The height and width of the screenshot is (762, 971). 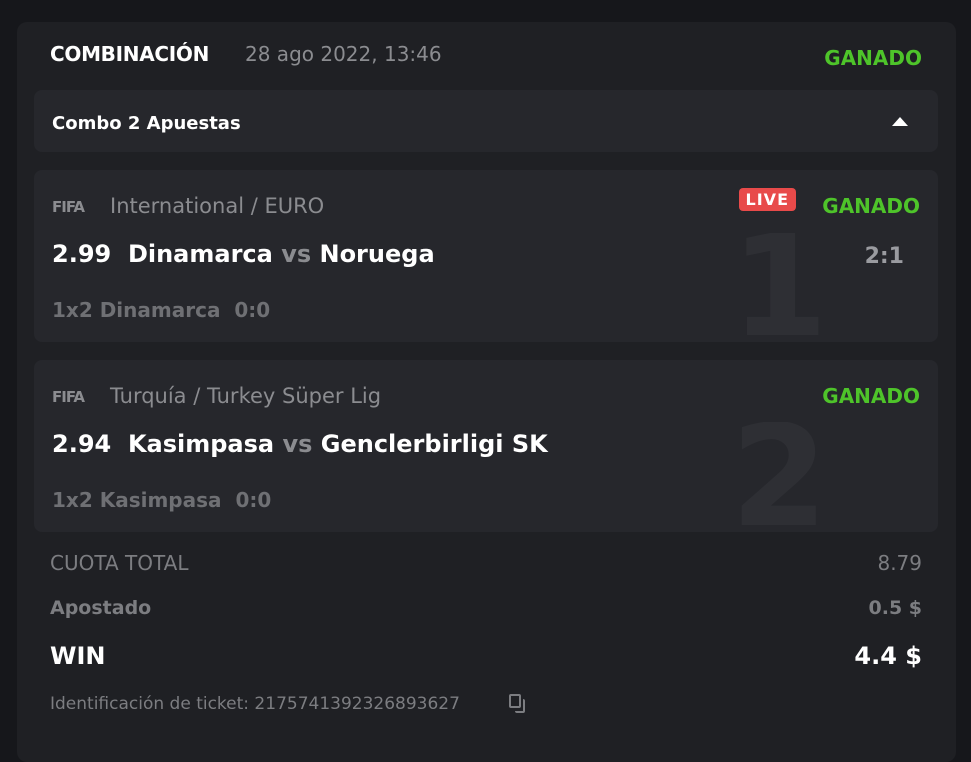 I want to click on home-team: Kasimpasa, so click(x=201, y=444).